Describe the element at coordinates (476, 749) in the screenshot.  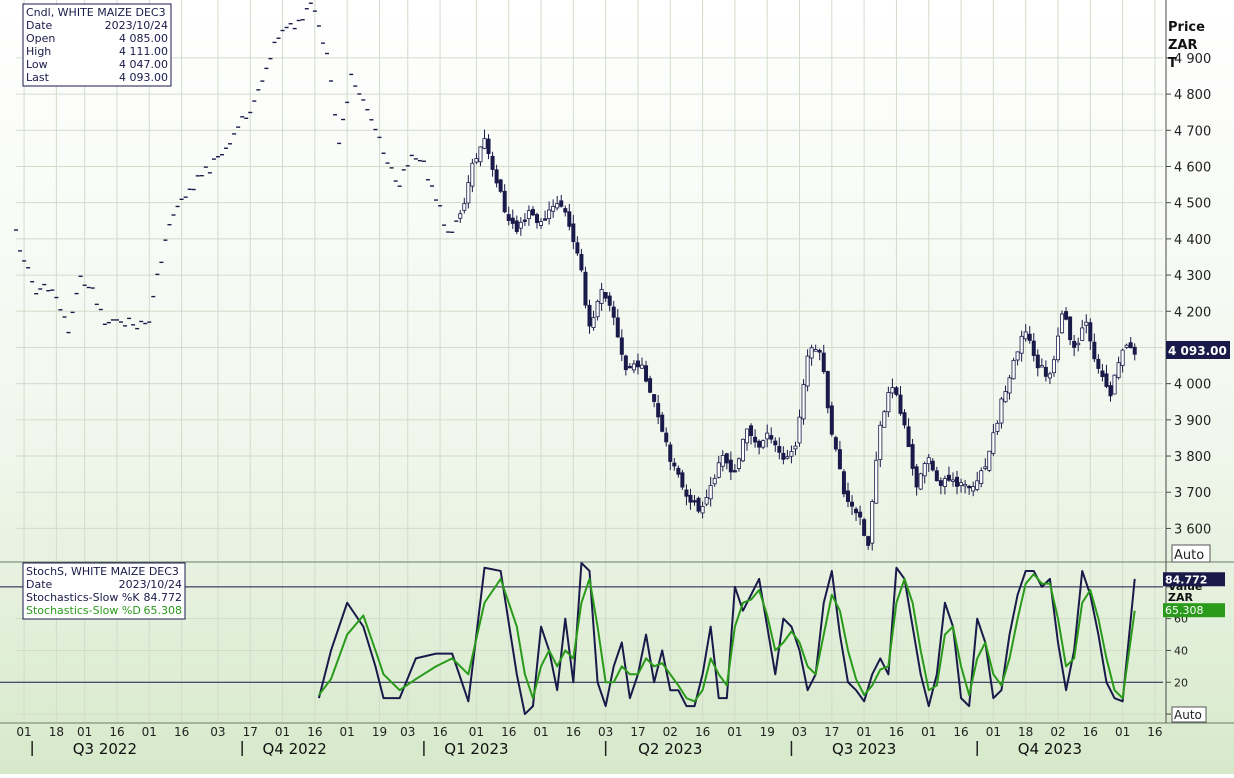
I see `quarter-label: Q1 2023` at that location.